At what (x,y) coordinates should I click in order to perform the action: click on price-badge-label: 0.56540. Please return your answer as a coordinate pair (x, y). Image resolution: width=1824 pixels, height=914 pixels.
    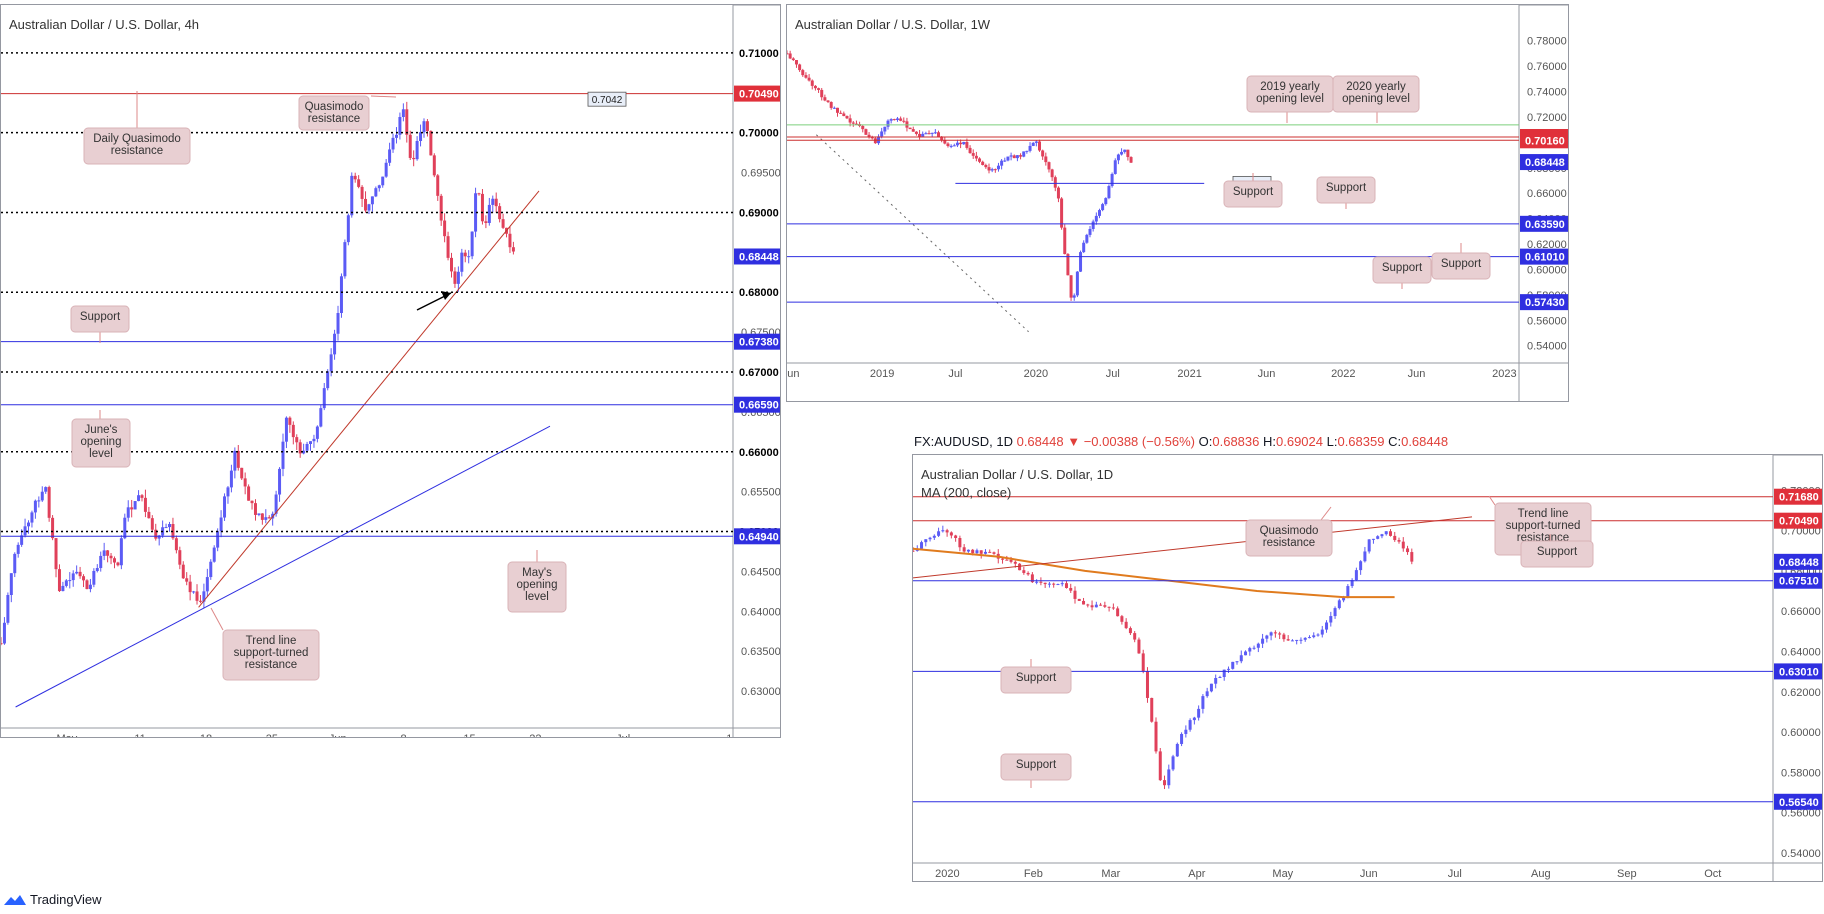
    Looking at the image, I should click on (1799, 803).